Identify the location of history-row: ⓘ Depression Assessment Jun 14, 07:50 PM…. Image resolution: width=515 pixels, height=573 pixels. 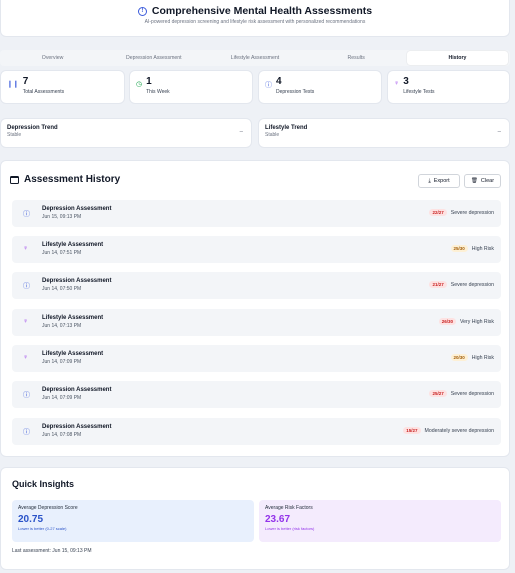
(256, 285).